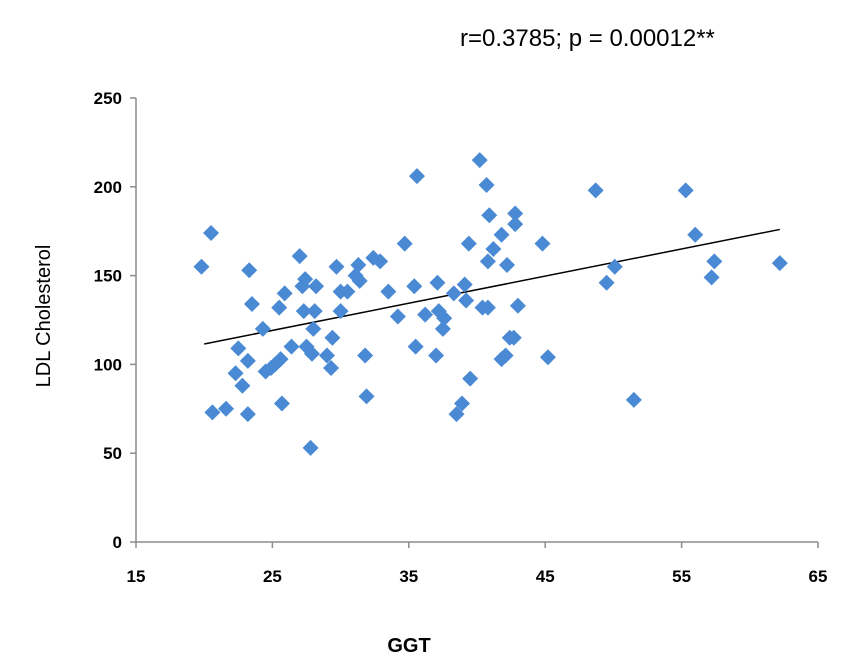  I want to click on x-tick-label: 25, so click(272, 576).